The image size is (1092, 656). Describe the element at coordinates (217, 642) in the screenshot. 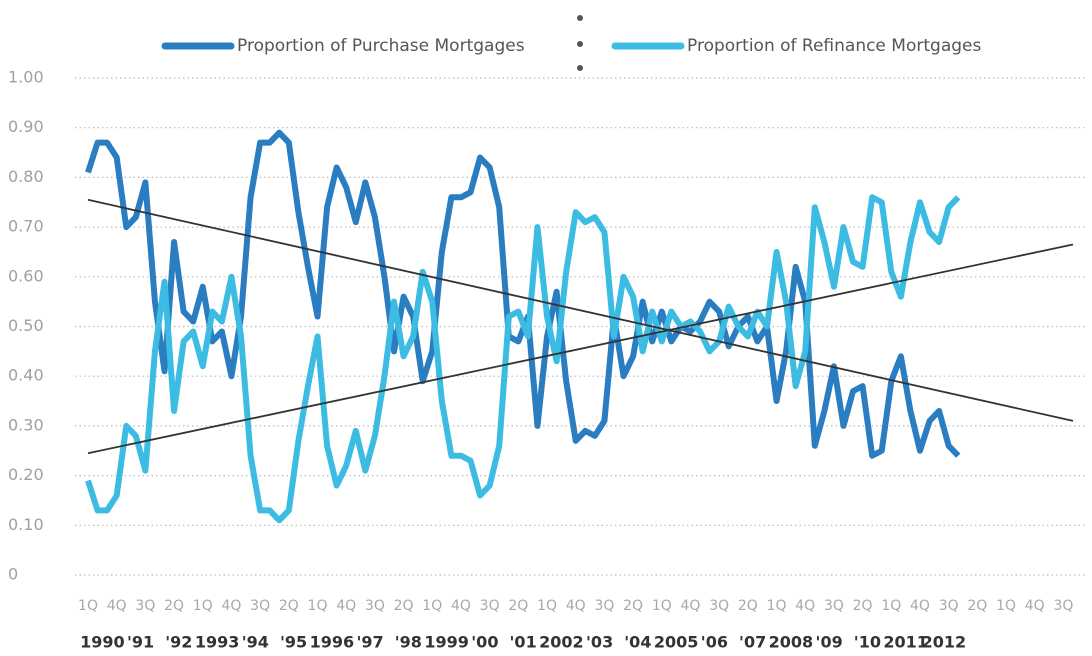

I see `year-label: 1993` at that location.